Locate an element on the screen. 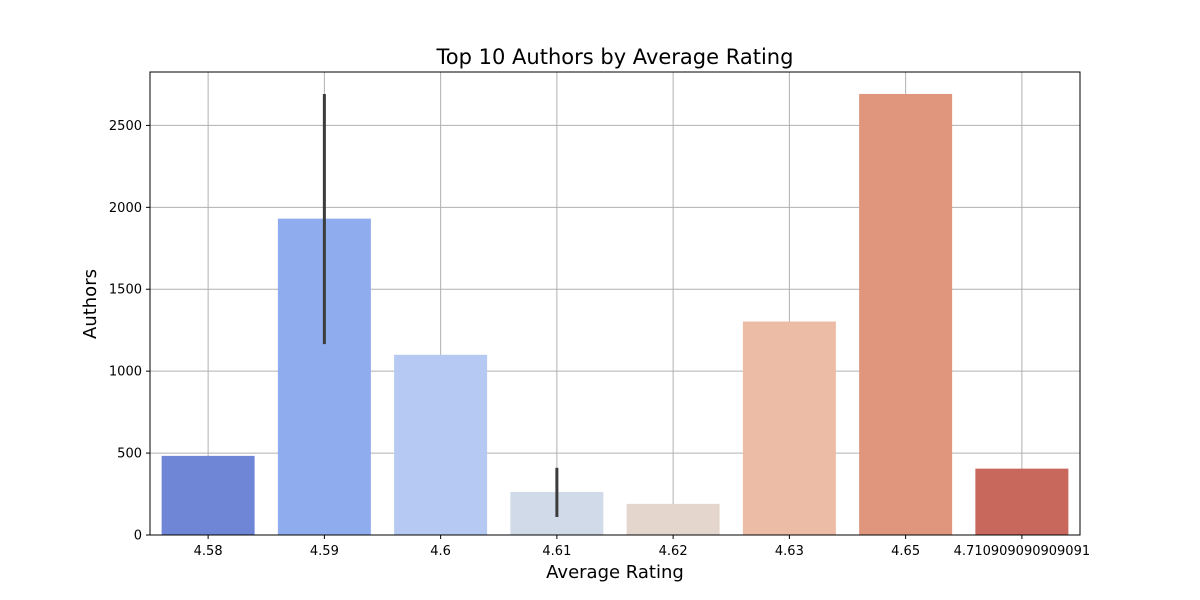  x-tick-label: 4.61 is located at coordinates (556, 551).